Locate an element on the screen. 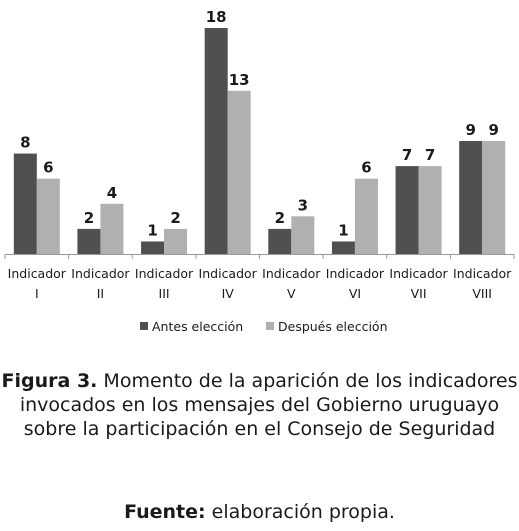  data-label: 4 is located at coordinates (112, 193).